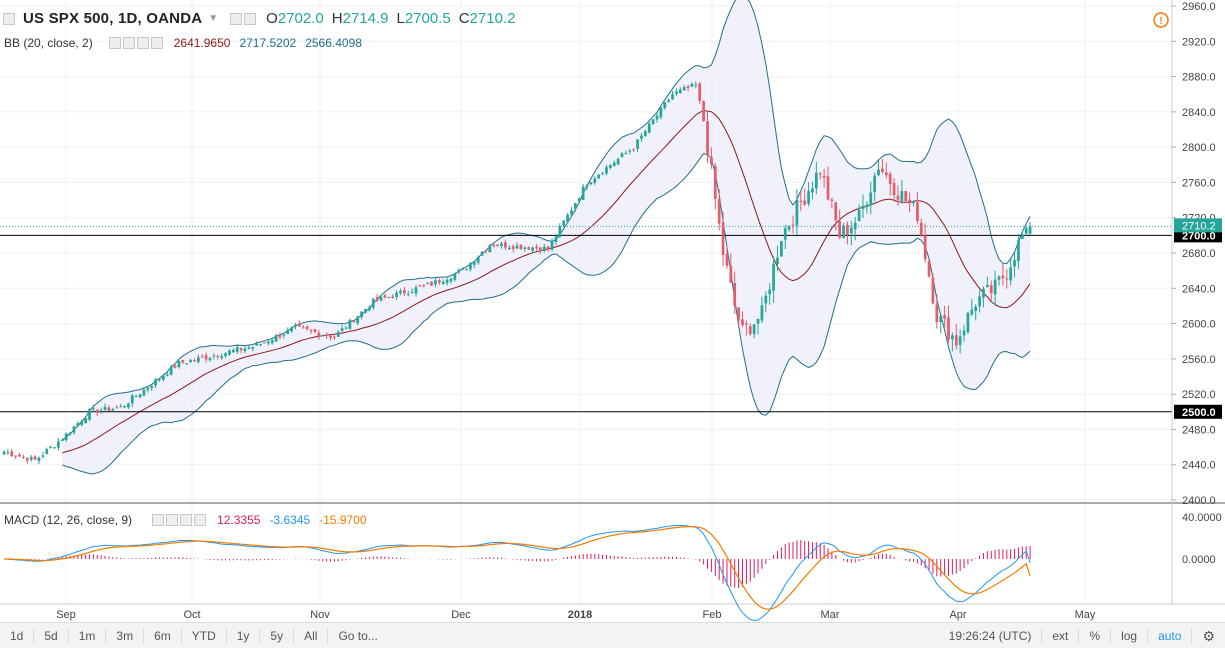  Describe the element at coordinates (213, 18) in the screenshot. I see `dropdown-arrow-icon: ▼` at that location.